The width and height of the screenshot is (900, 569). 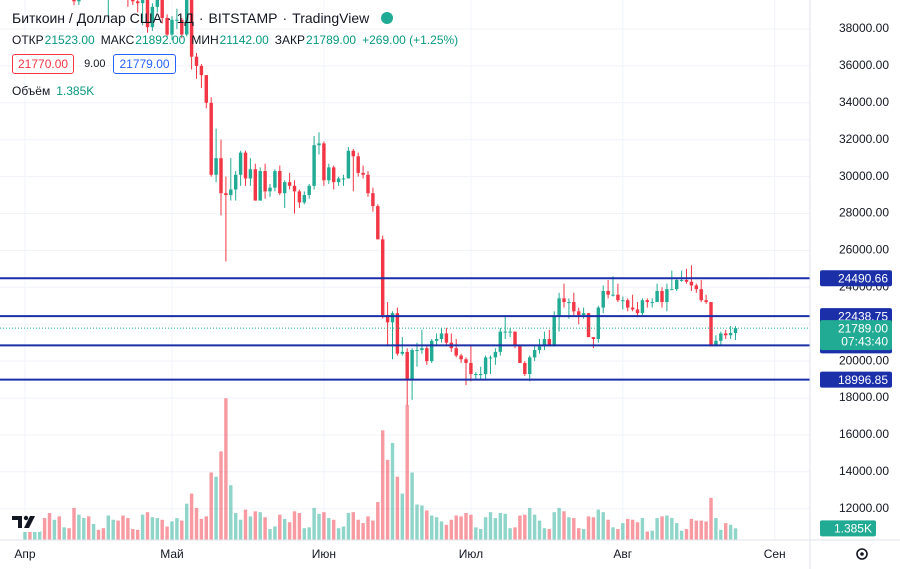 I want to click on y-tick-label: 28000.00, so click(x=864, y=213).